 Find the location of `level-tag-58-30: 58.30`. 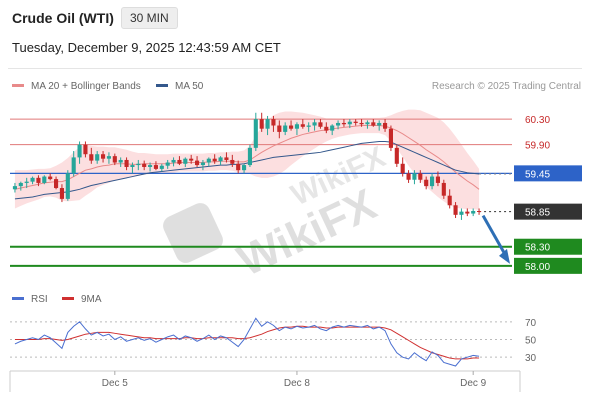

level-tag-58-30: 58.30 is located at coordinates (548, 246).